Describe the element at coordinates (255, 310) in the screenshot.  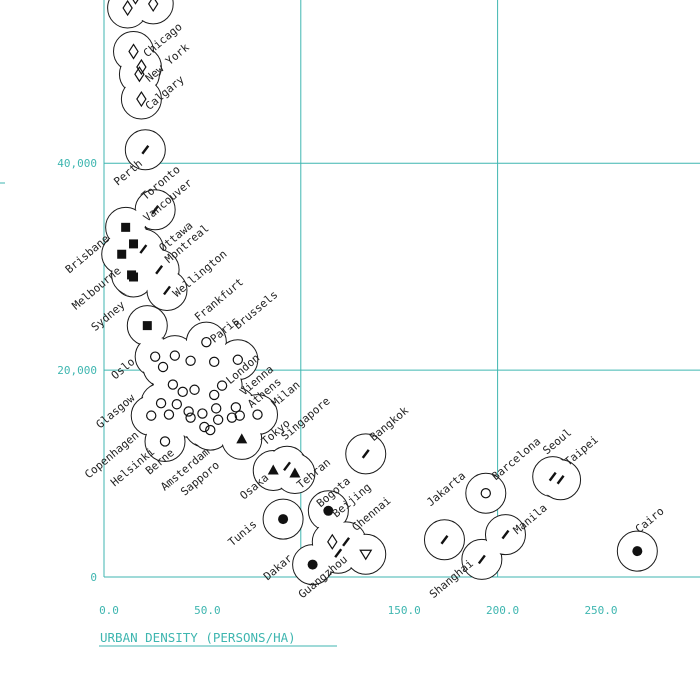
I see `city-label: Brussels` at that location.